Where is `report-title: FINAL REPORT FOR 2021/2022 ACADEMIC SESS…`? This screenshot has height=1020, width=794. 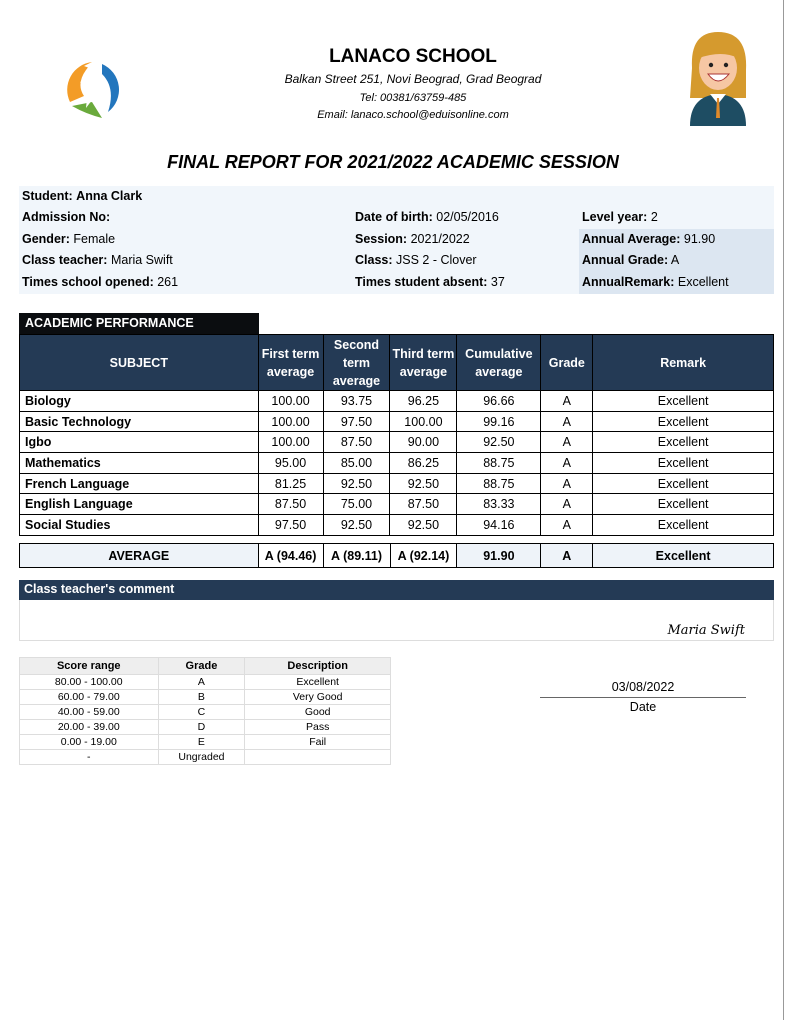 report-title: FINAL REPORT FOR 2021/2022 ACADEMIC SESS… is located at coordinates (393, 162).